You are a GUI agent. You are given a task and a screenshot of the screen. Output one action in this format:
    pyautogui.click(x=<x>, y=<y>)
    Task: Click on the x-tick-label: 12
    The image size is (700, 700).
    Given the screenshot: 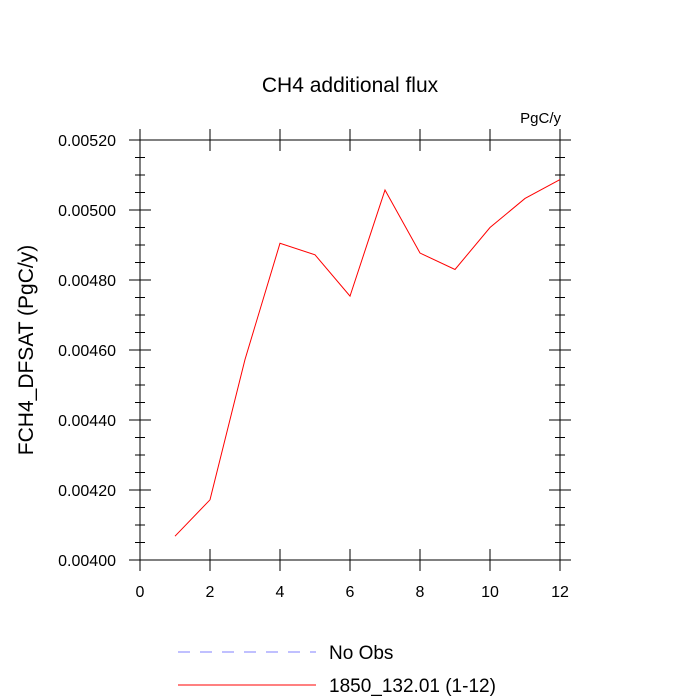 What is the action you would take?
    pyautogui.click(x=560, y=592)
    